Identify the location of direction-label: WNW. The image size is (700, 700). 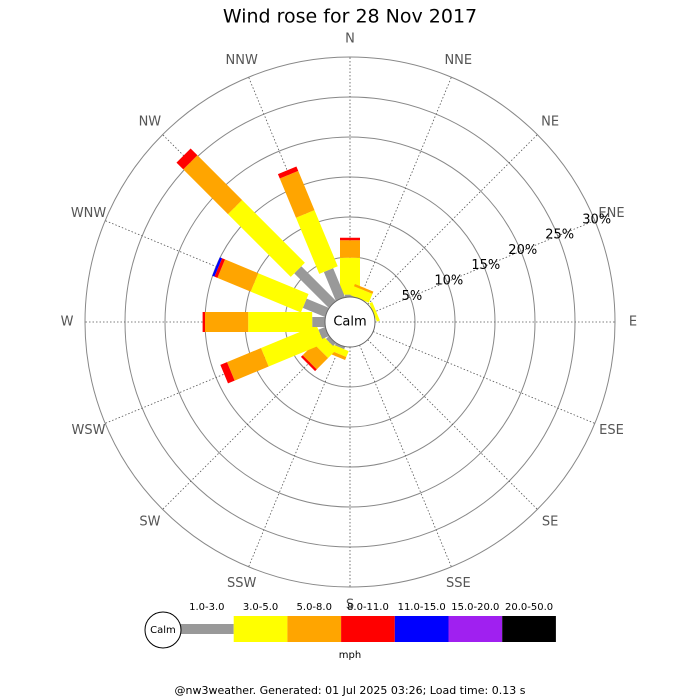
(89, 213).